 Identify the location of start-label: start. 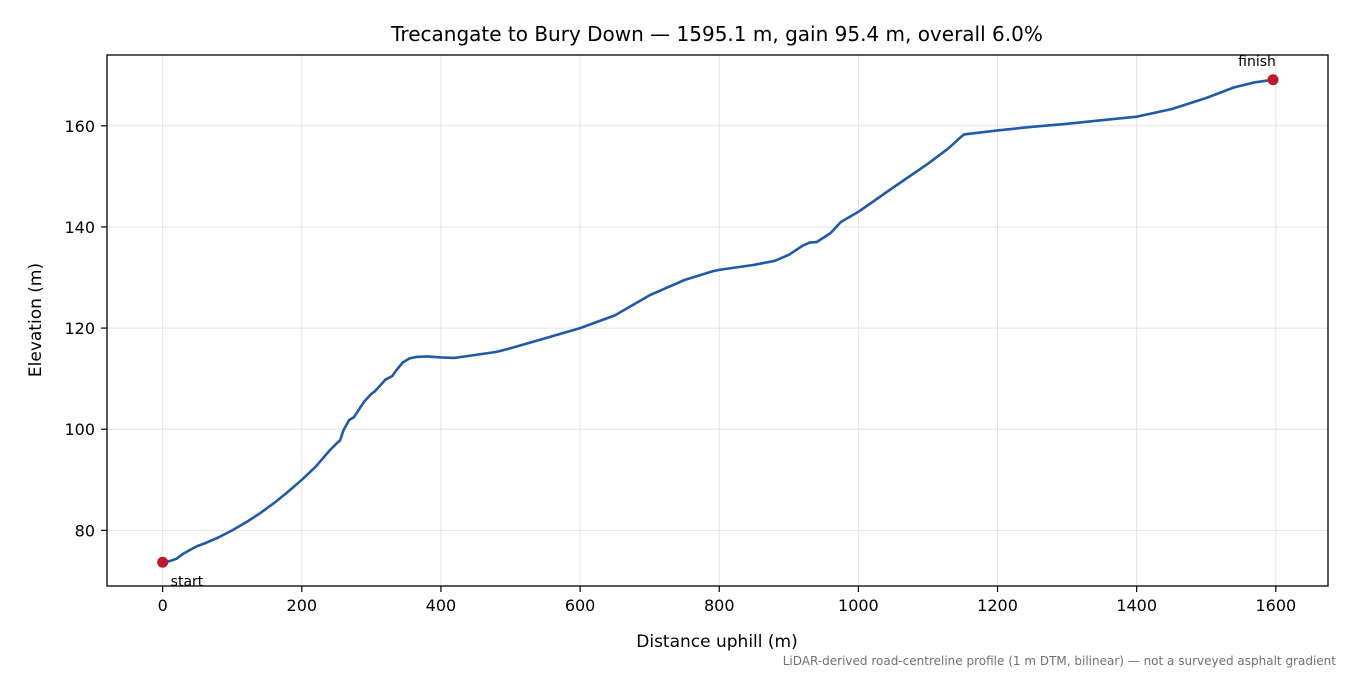
(187, 582).